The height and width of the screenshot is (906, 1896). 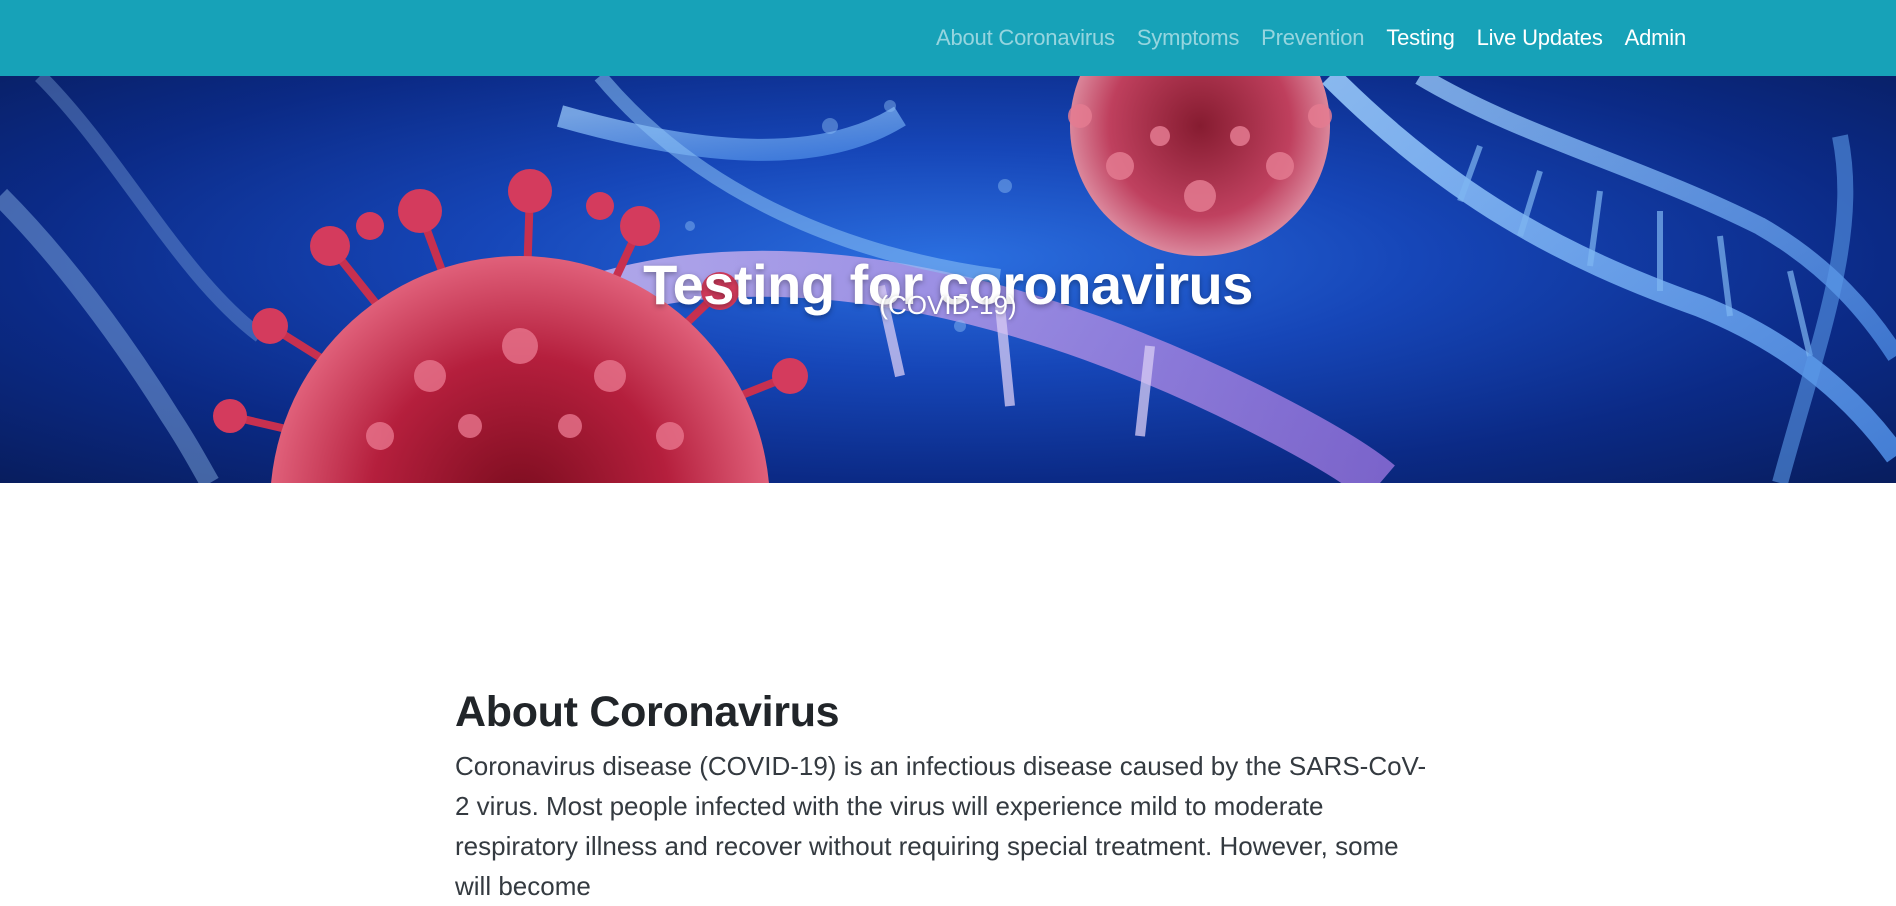 What do you see at coordinates (1655, 37) in the screenshot?
I see `nav-link-admin: Admin` at bounding box center [1655, 37].